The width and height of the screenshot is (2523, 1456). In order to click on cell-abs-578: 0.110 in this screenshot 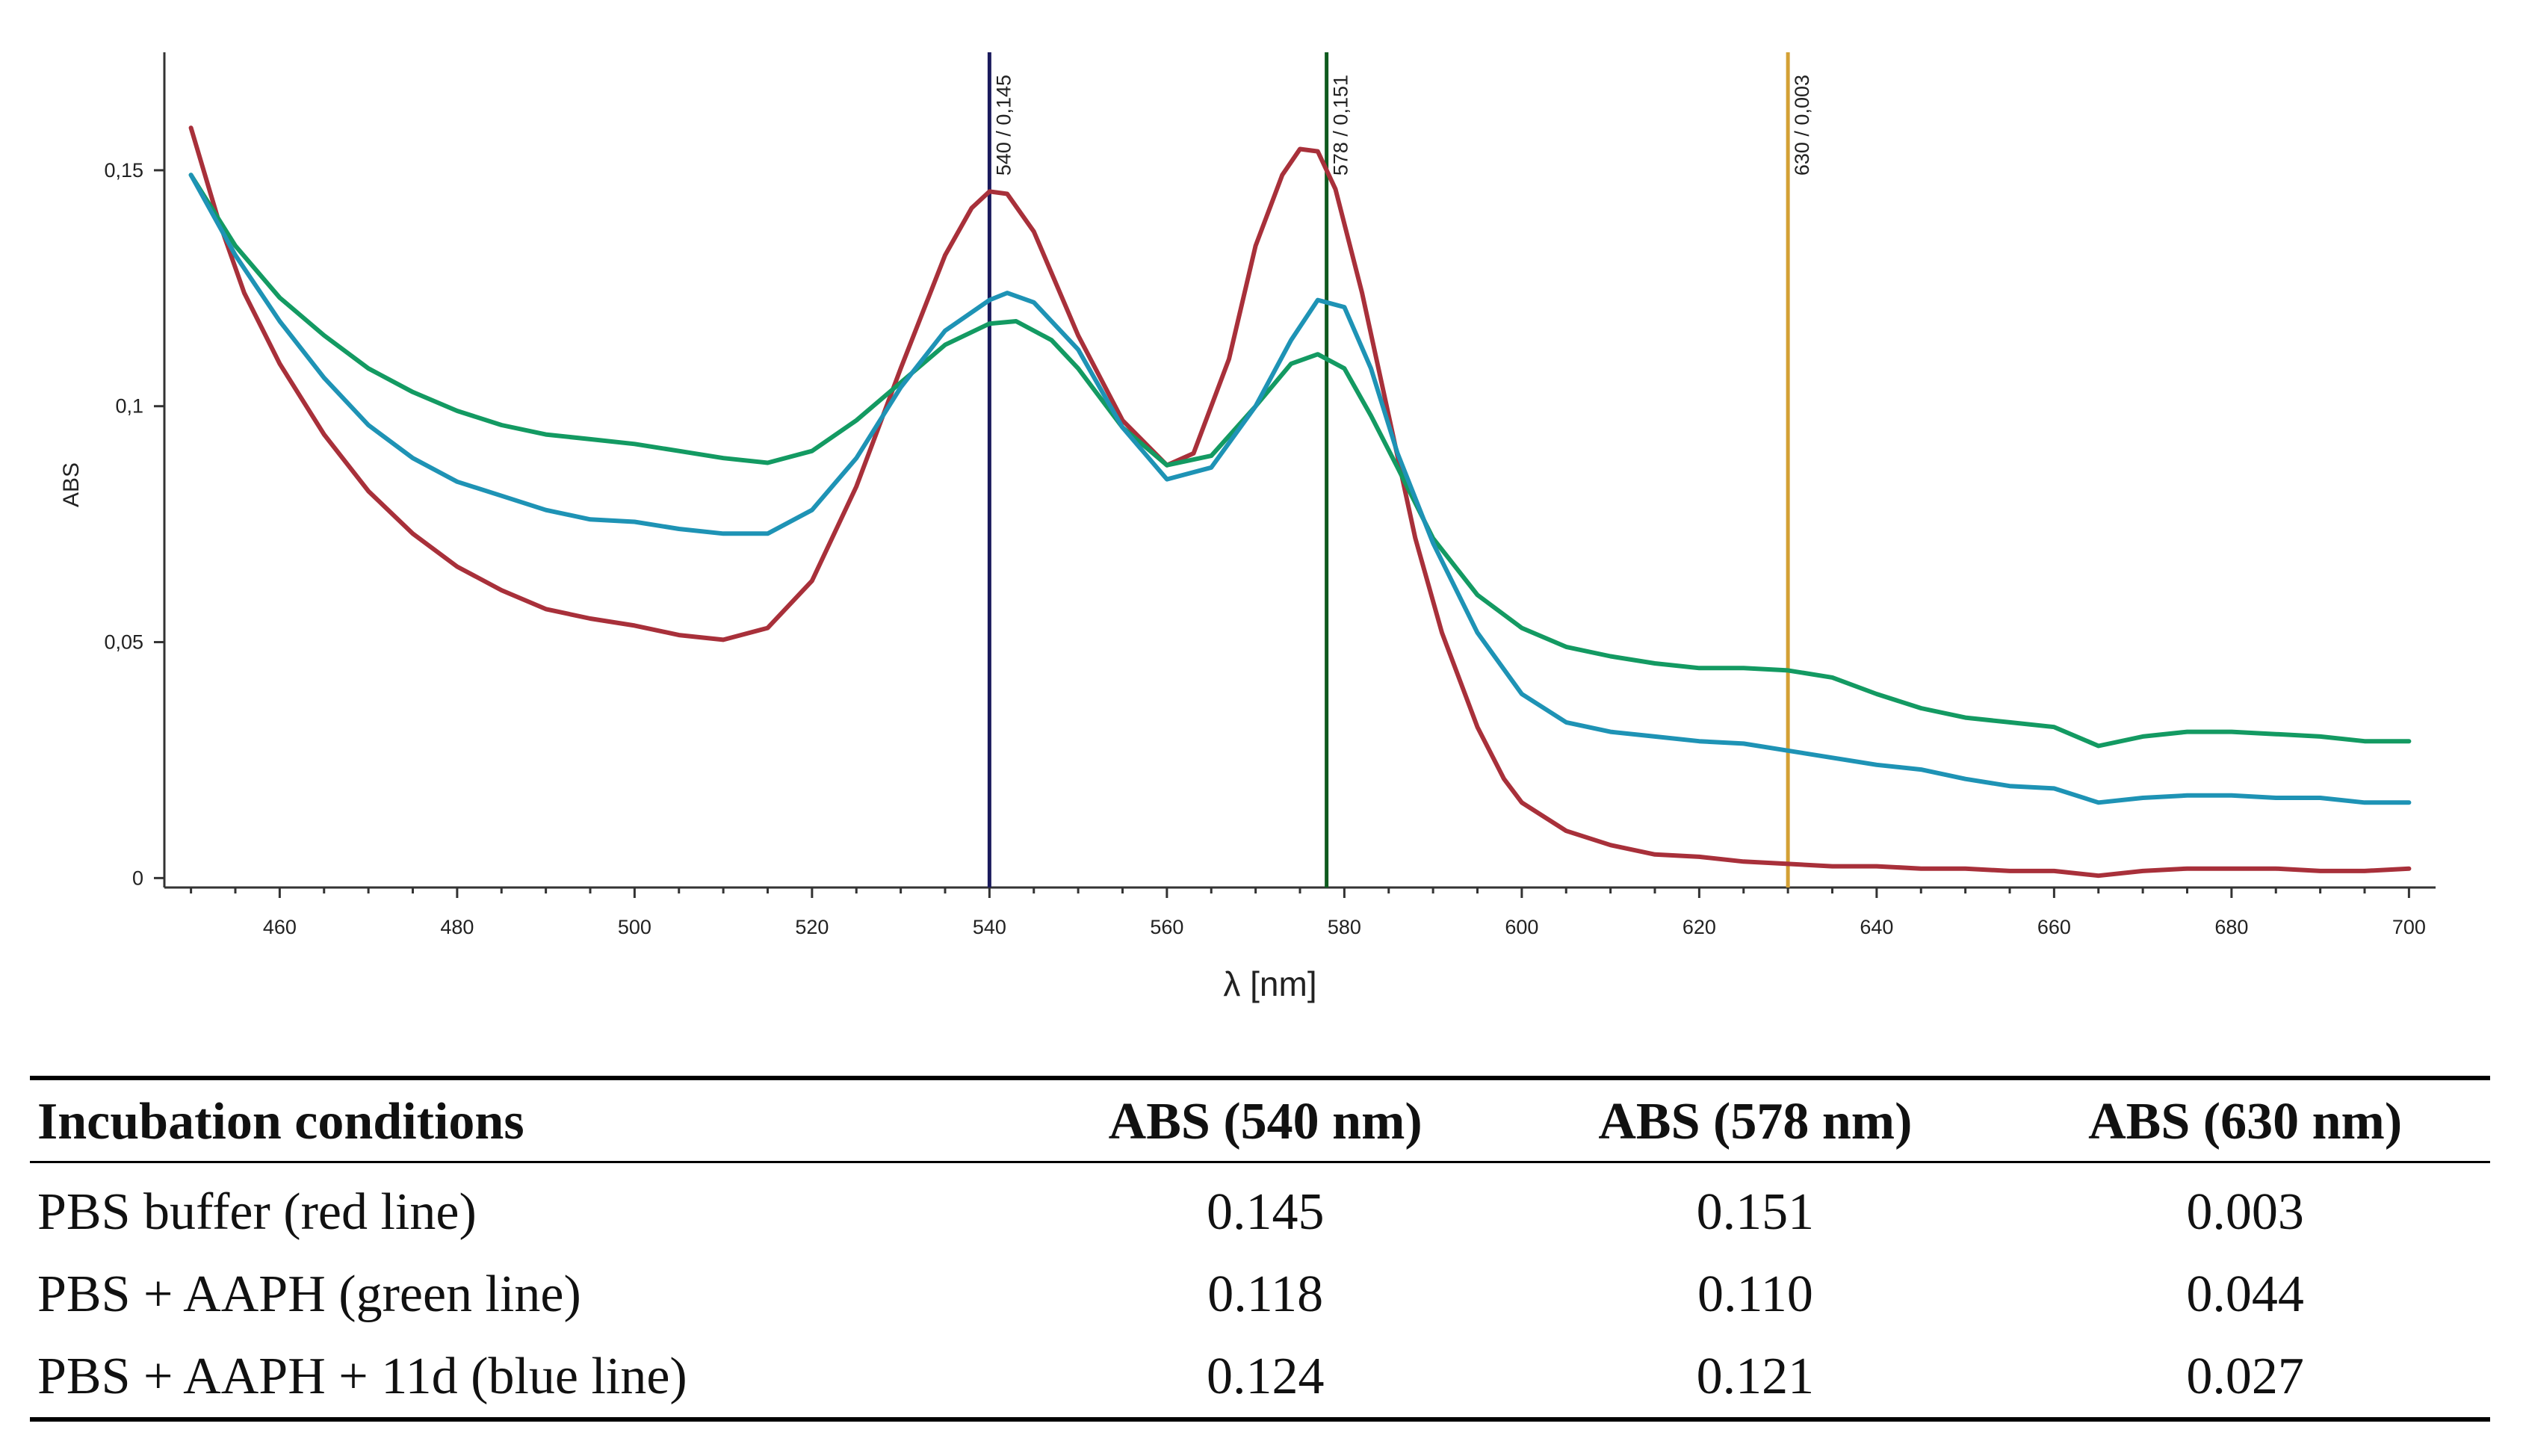, I will do `click(1755, 1294)`.